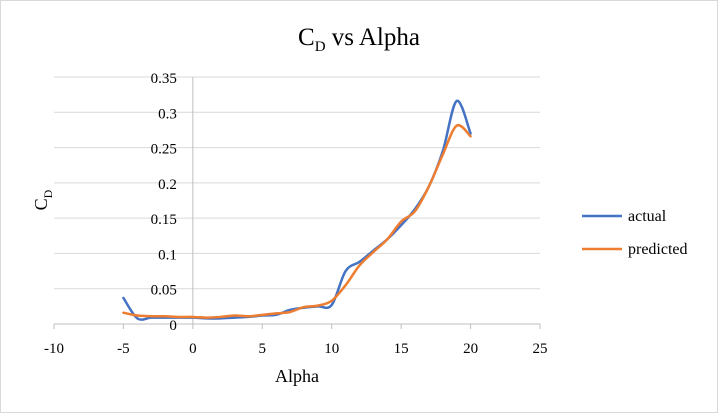 This screenshot has height=413, width=718. I want to click on legend: actual predicted, so click(635, 233).